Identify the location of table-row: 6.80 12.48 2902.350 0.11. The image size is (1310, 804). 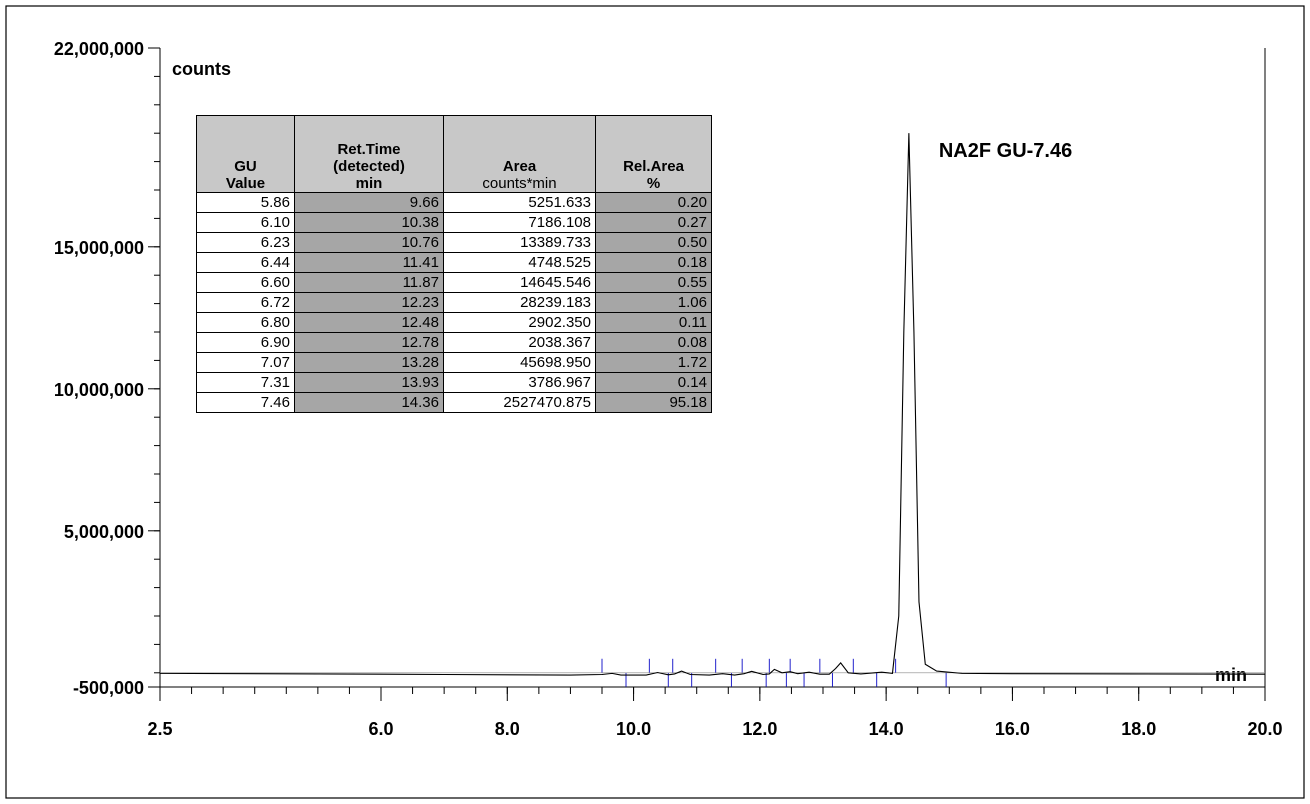
(454, 322).